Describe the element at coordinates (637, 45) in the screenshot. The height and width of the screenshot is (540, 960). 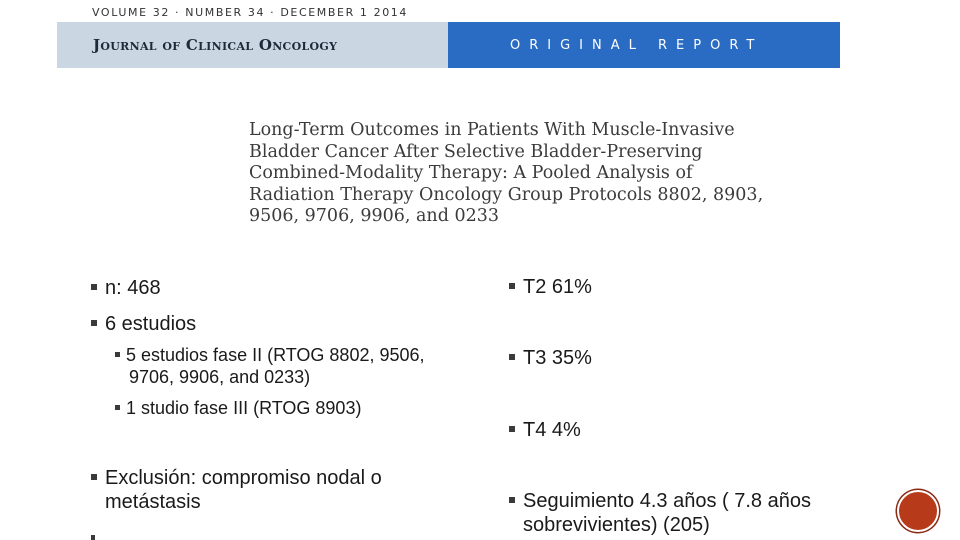
I see `report-type: ORIGINAL REPORT` at that location.